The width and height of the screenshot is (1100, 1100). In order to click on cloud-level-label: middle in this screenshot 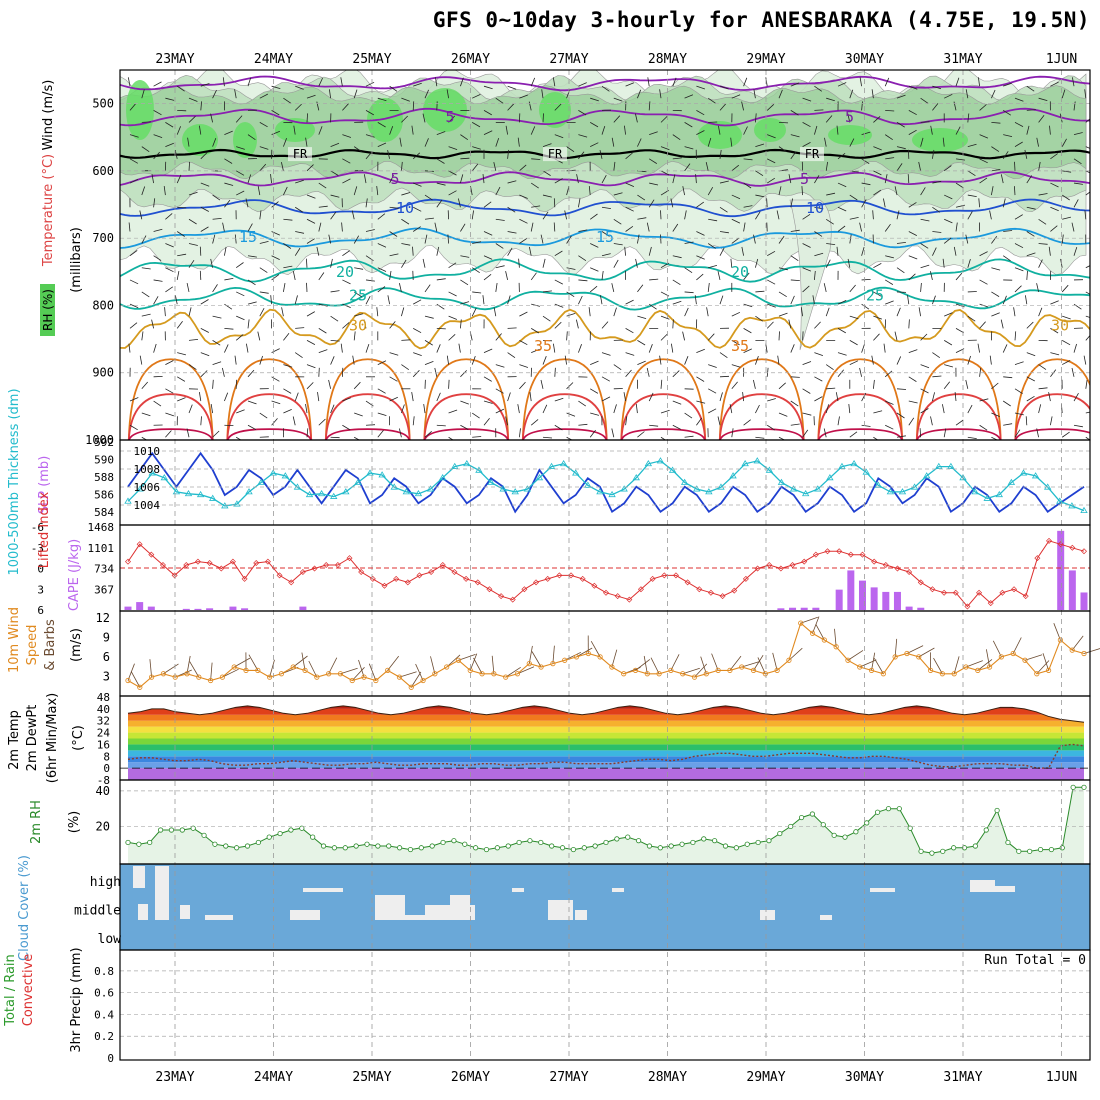, I will do `click(97, 911)`.